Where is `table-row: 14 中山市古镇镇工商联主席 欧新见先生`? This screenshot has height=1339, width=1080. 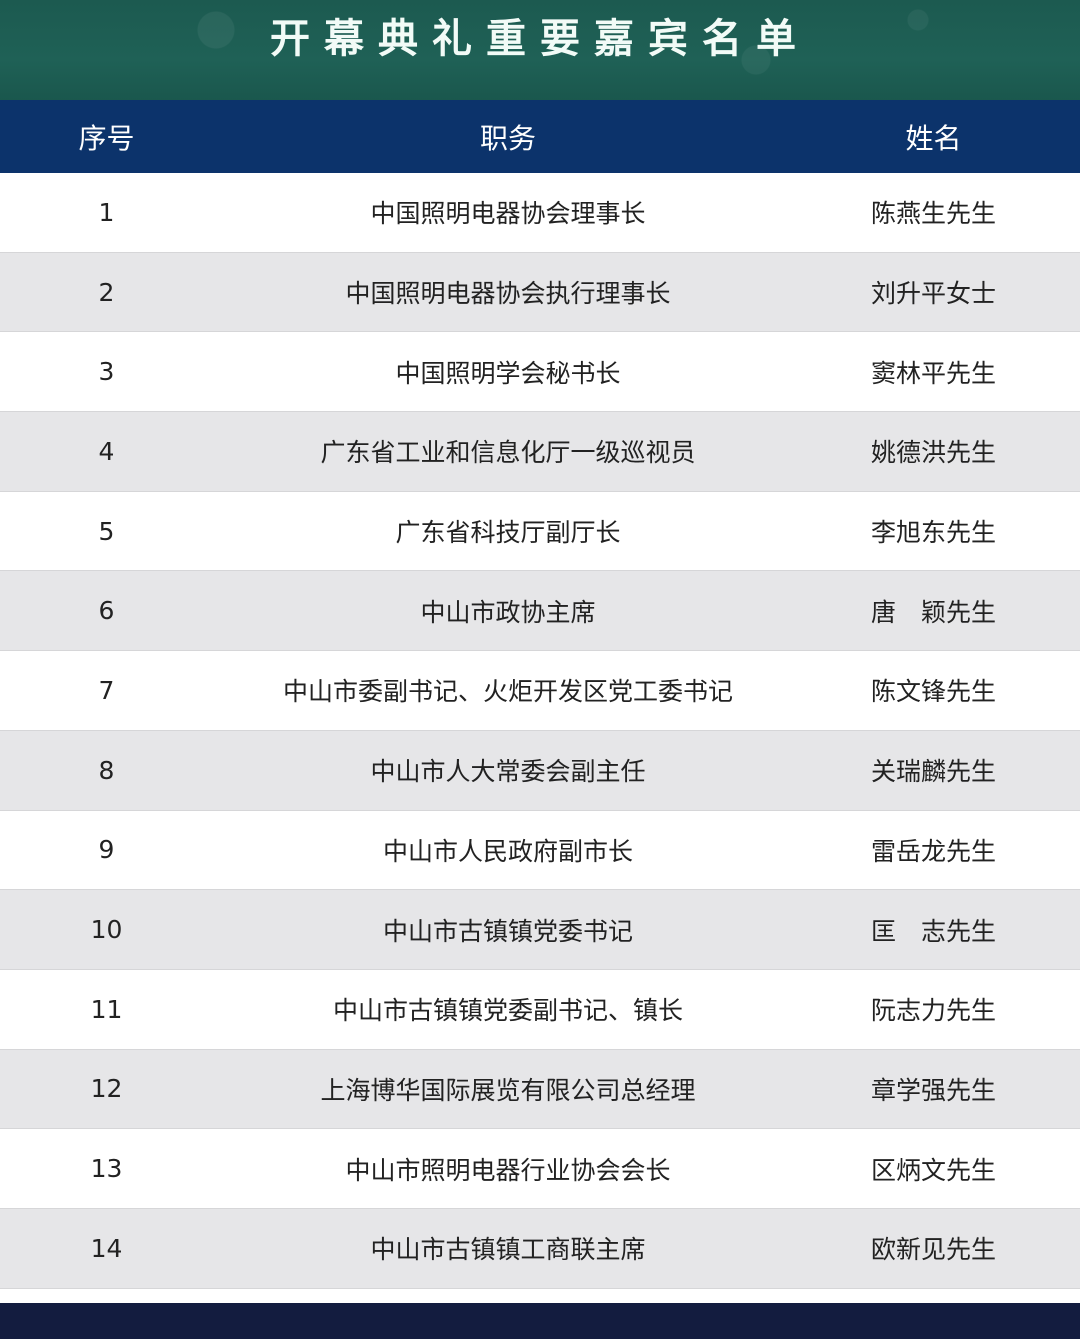
table-row: 14 中山市古镇镇工商联主席 欧新见先生 is located at coordinates (540, 1248).